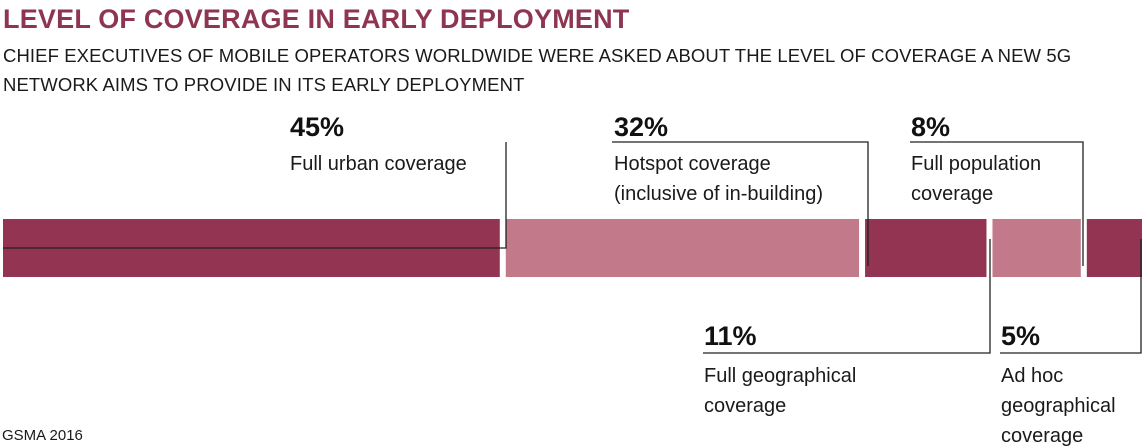  I want to click on data-label-3: 11%, so click(730, 336).